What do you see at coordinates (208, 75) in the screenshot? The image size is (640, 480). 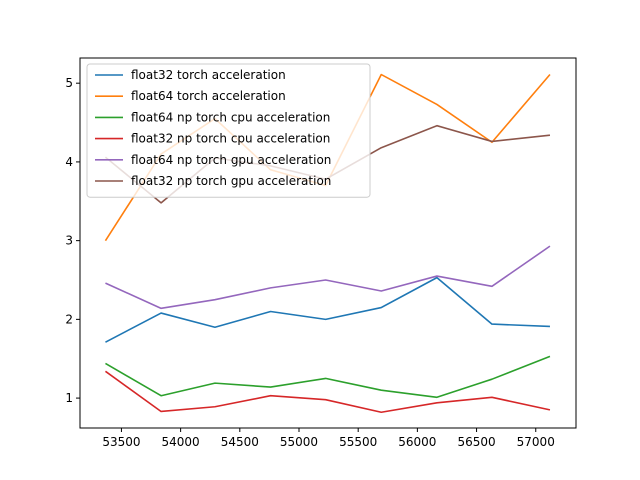 I see `legend-label: float32 torch acceleration` at bounding box center [208, 75].